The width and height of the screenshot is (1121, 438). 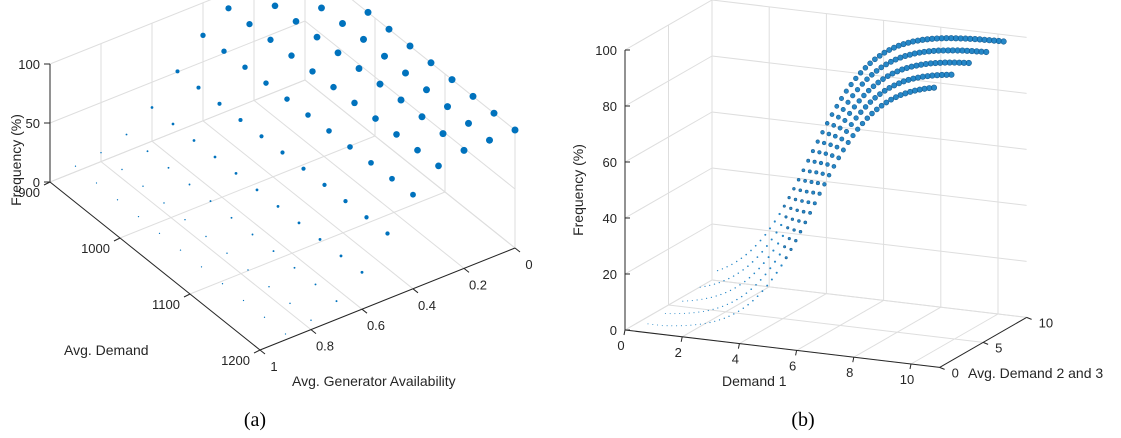 I want to click on a-demand-tick-label: 1200, so click(x=235, y=360).